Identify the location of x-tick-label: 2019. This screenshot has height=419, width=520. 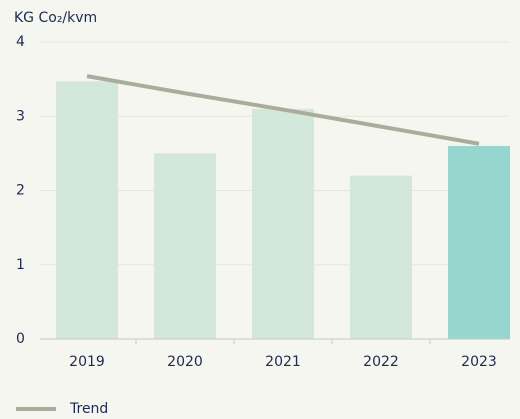
(87, 362).